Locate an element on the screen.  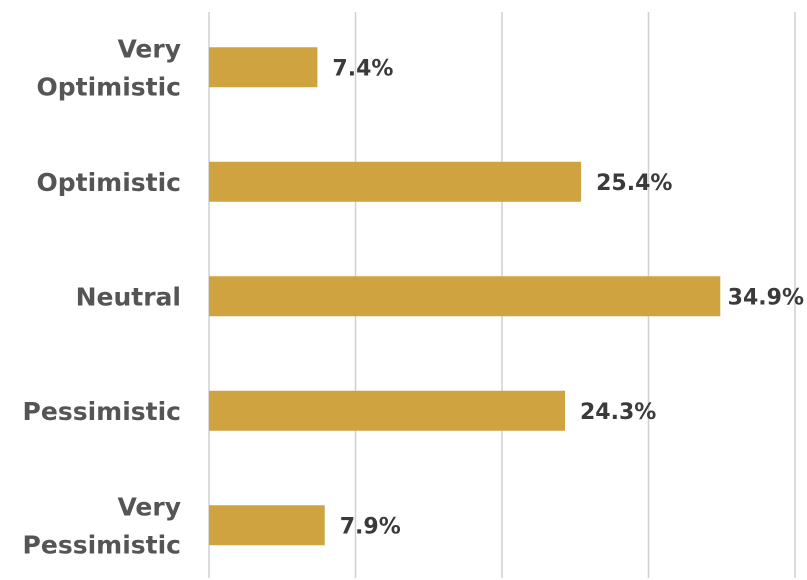
category-label: Pessimistic is located at coordinates (102, 411).